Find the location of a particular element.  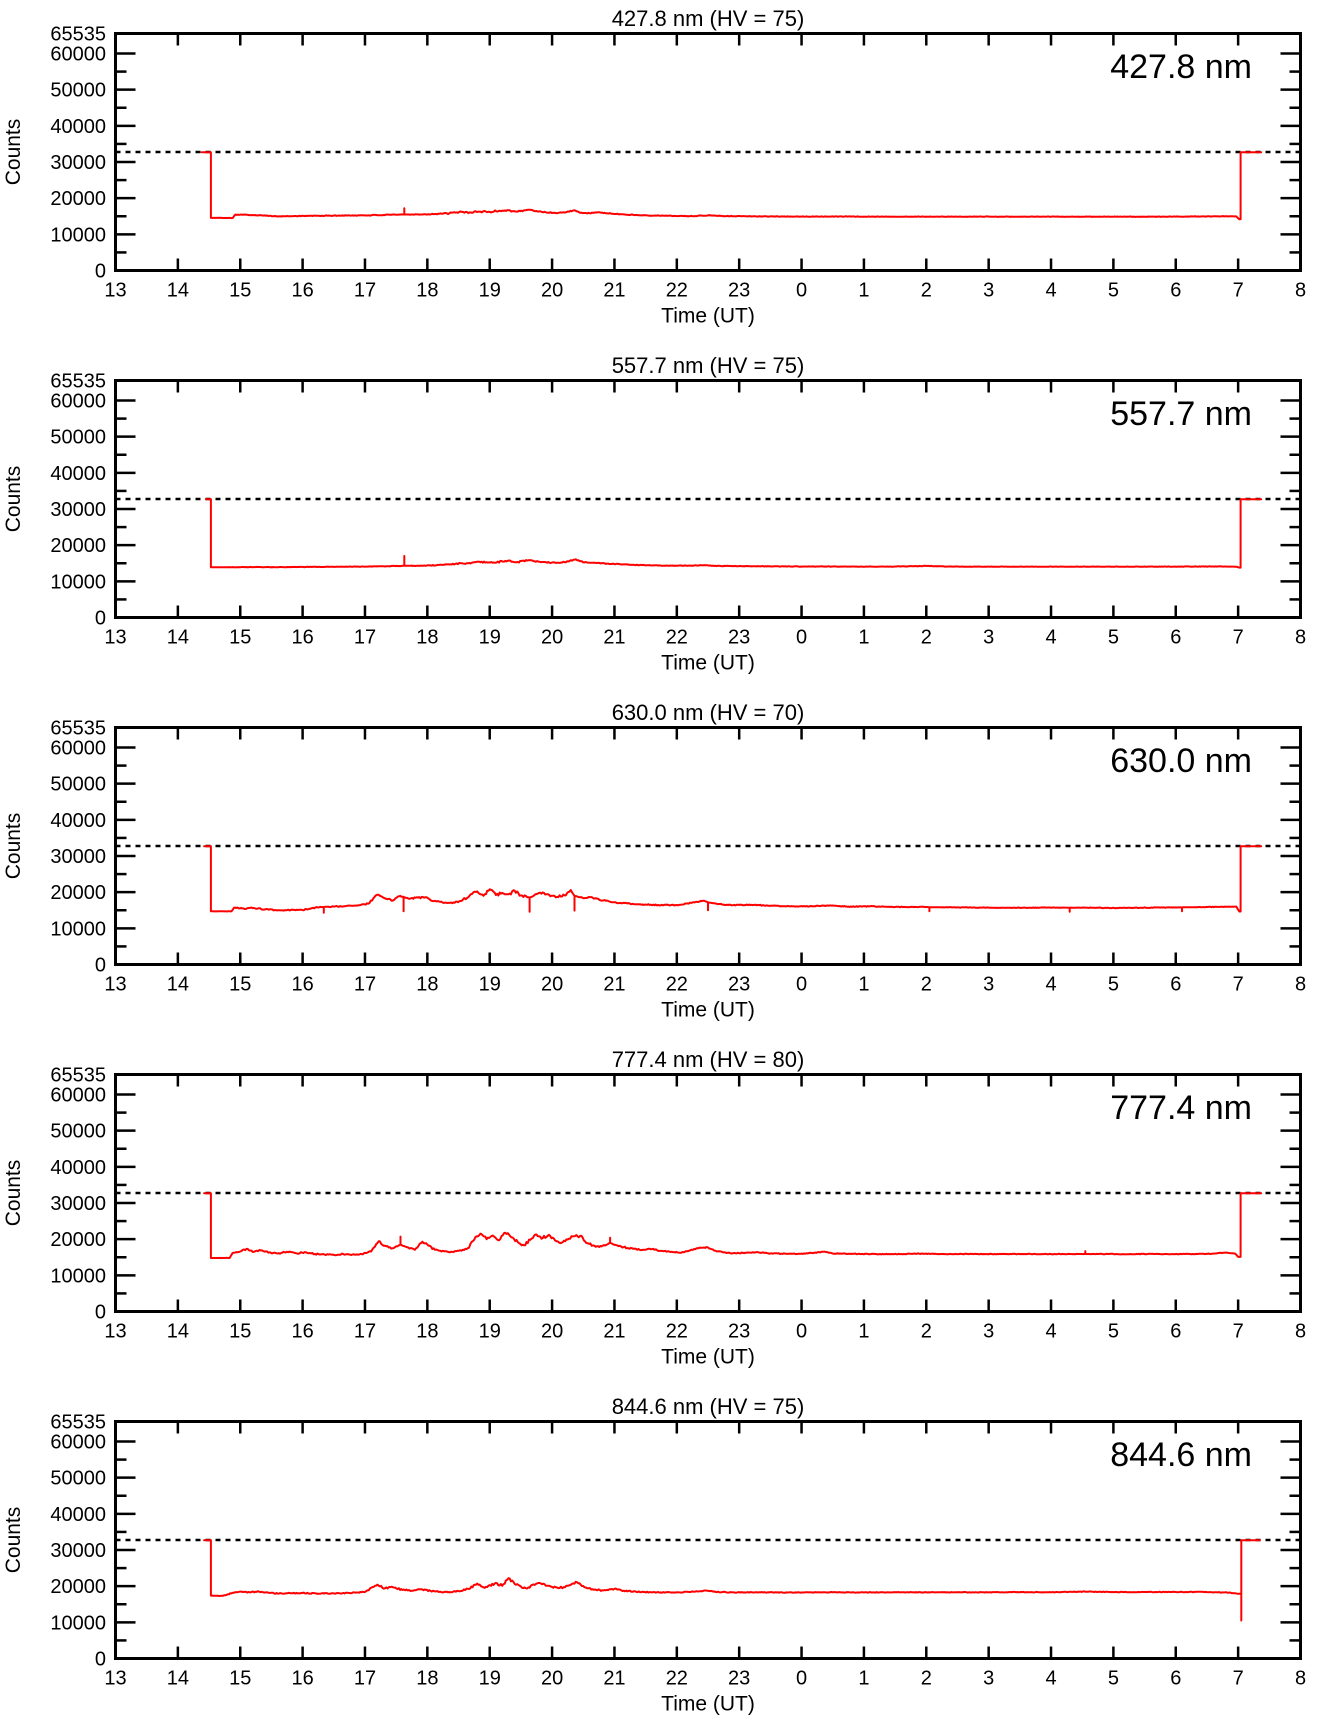

wavelength-label: 427.8 nm is located at coordinates (1181, 67).